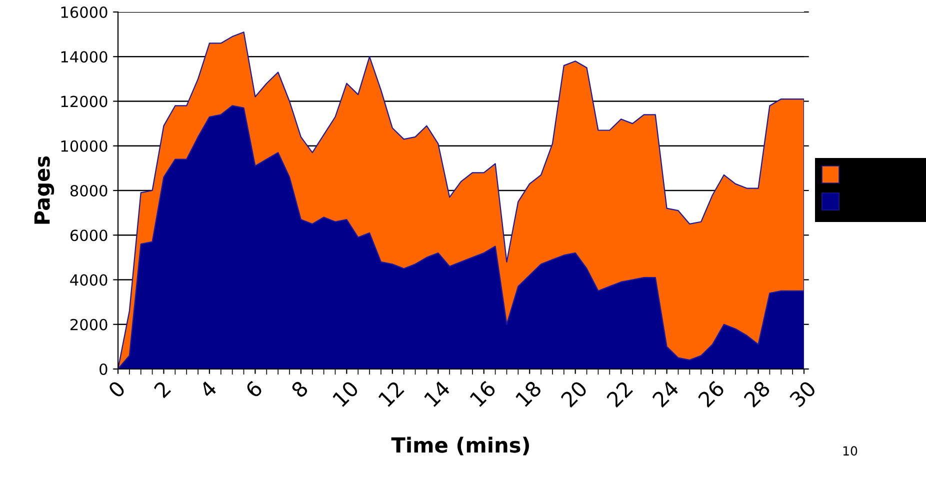 This screenshot has width=926, height=479. Describe the element at coordinates (254, 389) in the screenshot. I see `x-tick-label: 6` at that location.